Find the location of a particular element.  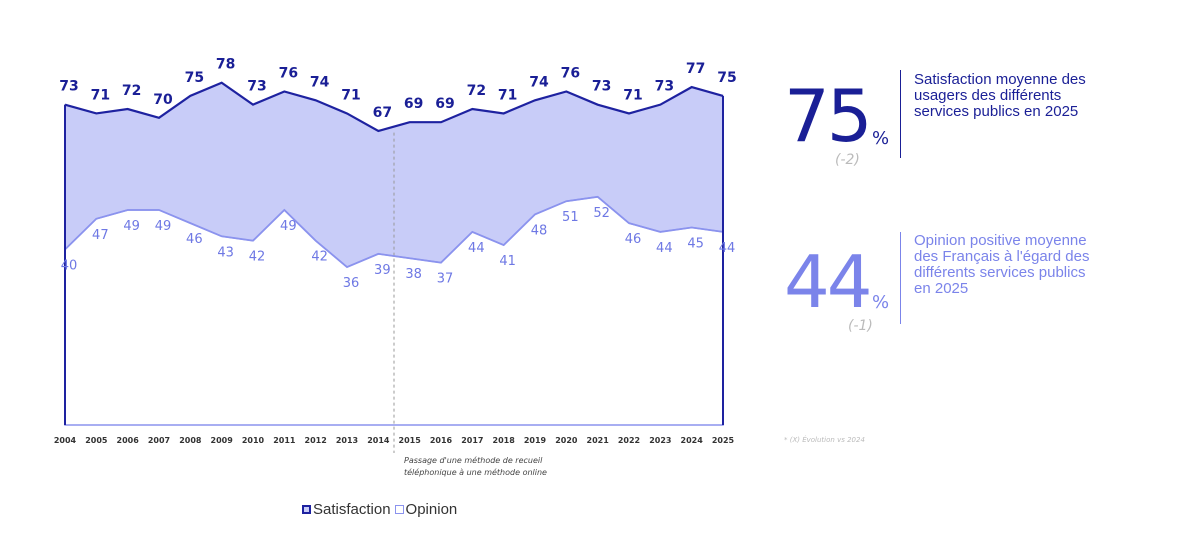

kpi-opinion-divider is located at coordinates (900, 278).